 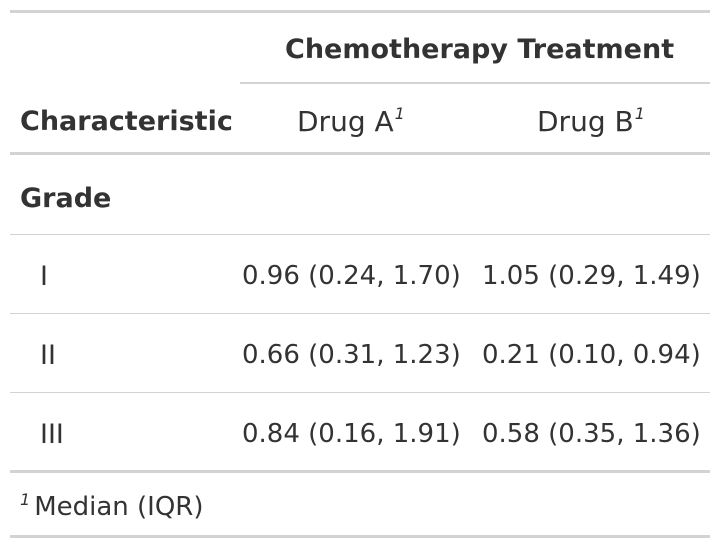 I want to click on table-bottom-rule, so click(x=360, y=536).